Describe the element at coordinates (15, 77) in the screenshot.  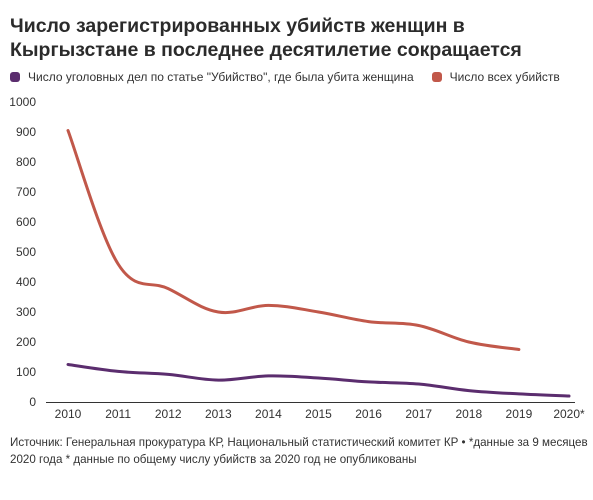
I see `legend-swatch-women-cases` at that location.